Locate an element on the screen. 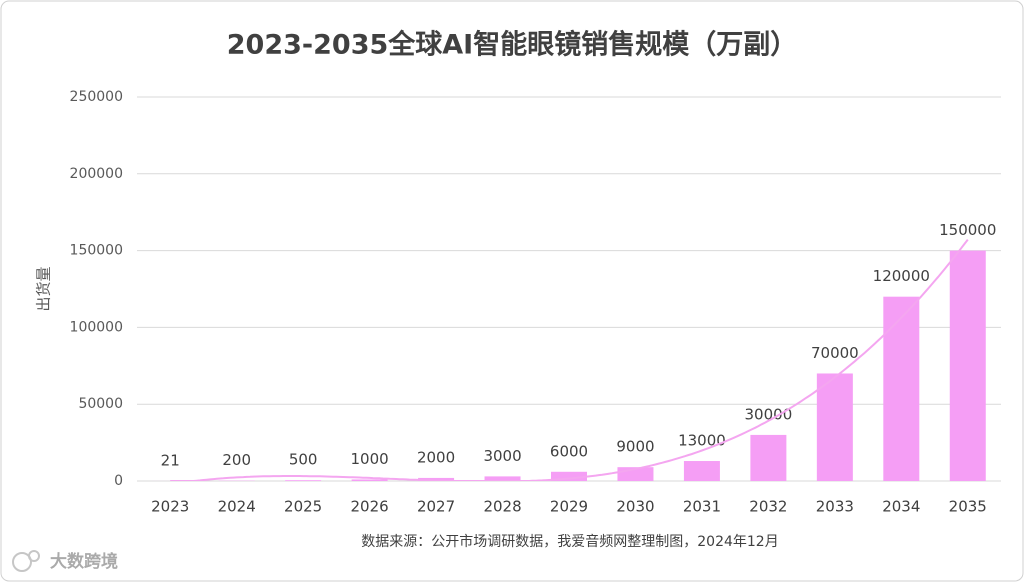 The image size is (1024, 586). x-tick-label: 2029 is located at coordinates (569, 507).